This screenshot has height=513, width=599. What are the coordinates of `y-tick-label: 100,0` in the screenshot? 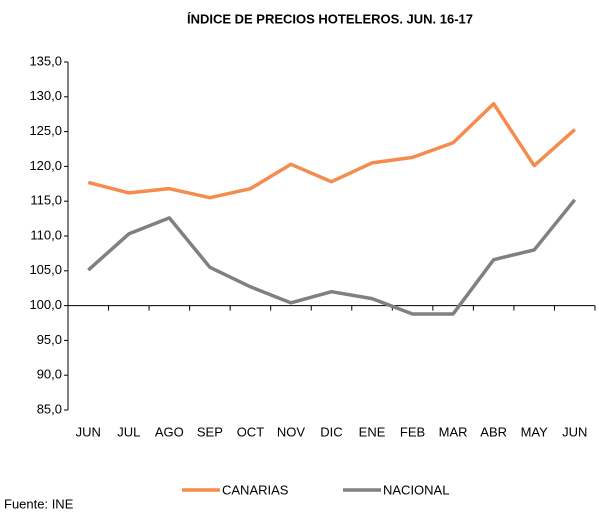 It's located at (45, 304).